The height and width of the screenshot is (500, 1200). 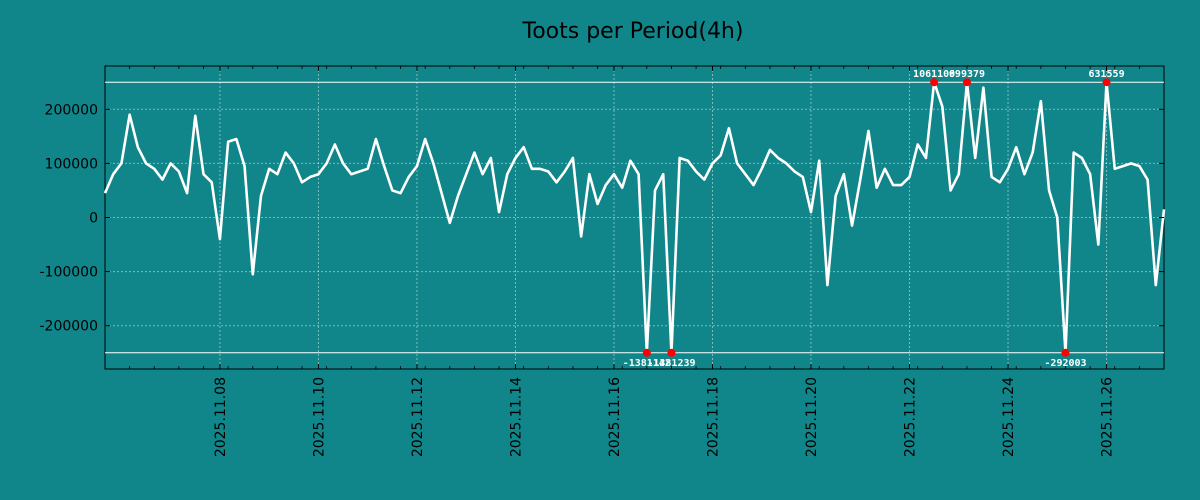 What do you see at coordinates (221, 417) in the screenshot?
I see `x-tick-label: 2025.11.08` at bounding box center [221, 417].